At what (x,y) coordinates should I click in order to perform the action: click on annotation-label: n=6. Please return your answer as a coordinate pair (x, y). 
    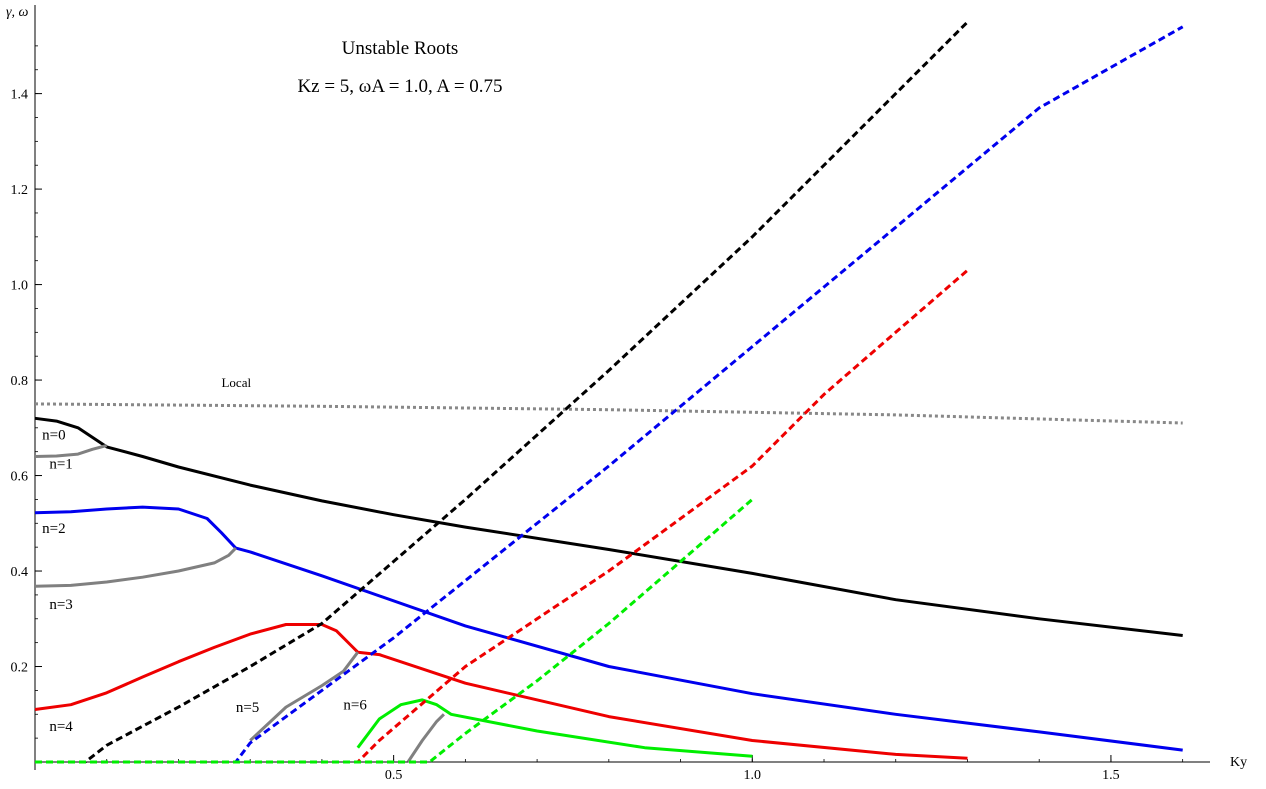
    Looking at the image, I should click on (355, 705).